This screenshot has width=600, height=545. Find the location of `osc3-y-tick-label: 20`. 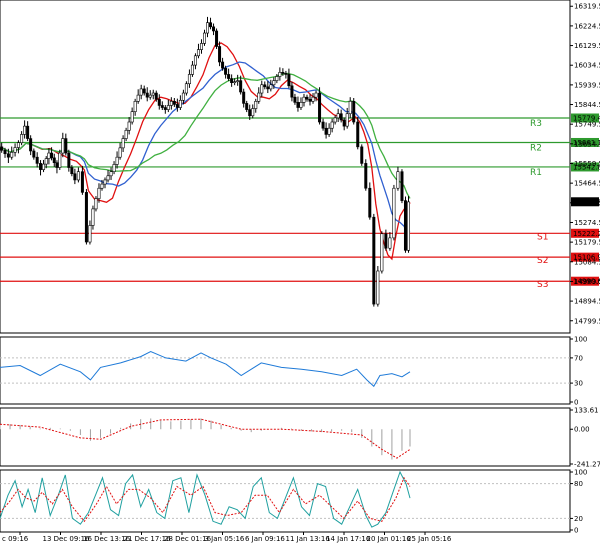

osc3-y-tick-label: 20 is located at coordinates (578, 519).